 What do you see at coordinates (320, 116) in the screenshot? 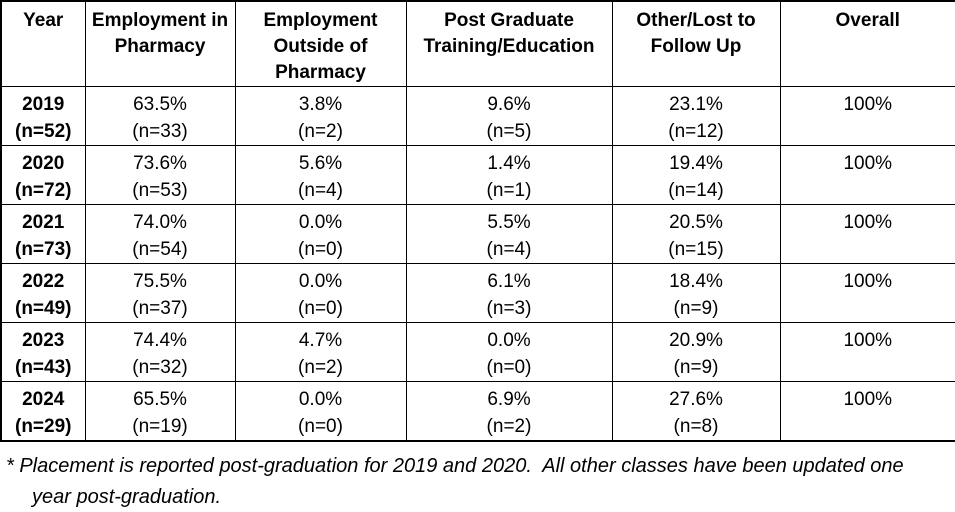
I see `data-cell: 3.8% (n=2)` at bounding box center [320, 116].